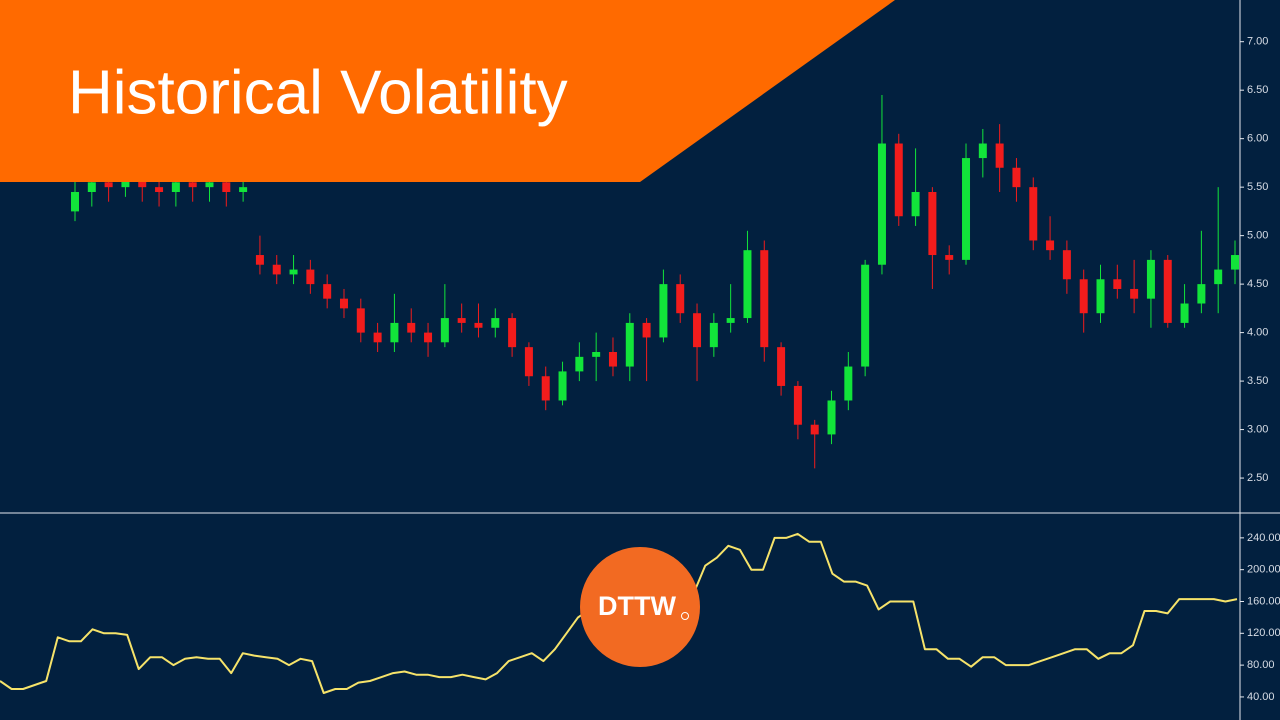 The width and height of the screenshot is (1280, 720). I want to click on y-tick-label: 3.50, so click(1257, 381).